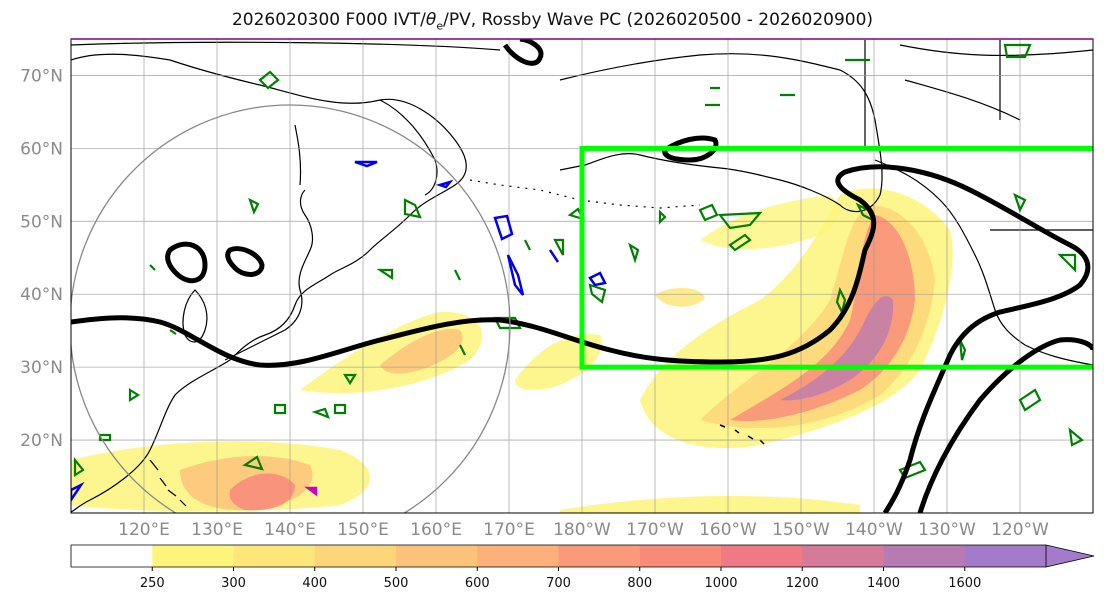 The image size is (1105, 606). Describe the element at coordinates (41, 295) in the screenshot. I see `lat-label: 40°N` at that location.